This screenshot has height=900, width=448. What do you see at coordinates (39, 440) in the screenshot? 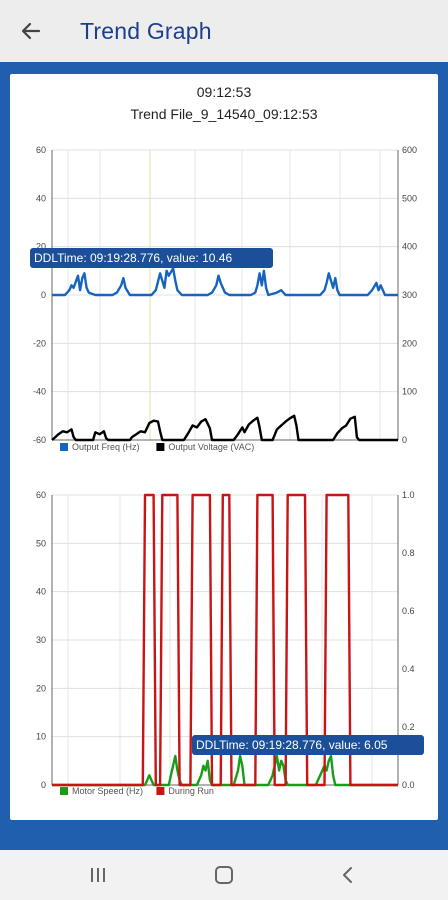
I see `chart1-left-tick: -60` at bounding box center [39, 440].